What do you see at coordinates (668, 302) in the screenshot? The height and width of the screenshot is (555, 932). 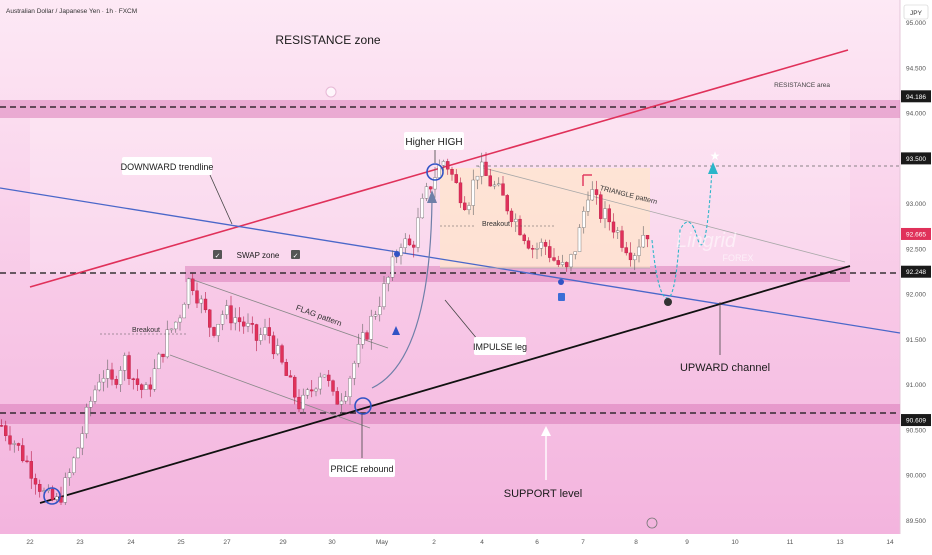 I see `eye-icon` at bounding box center [668, 302].